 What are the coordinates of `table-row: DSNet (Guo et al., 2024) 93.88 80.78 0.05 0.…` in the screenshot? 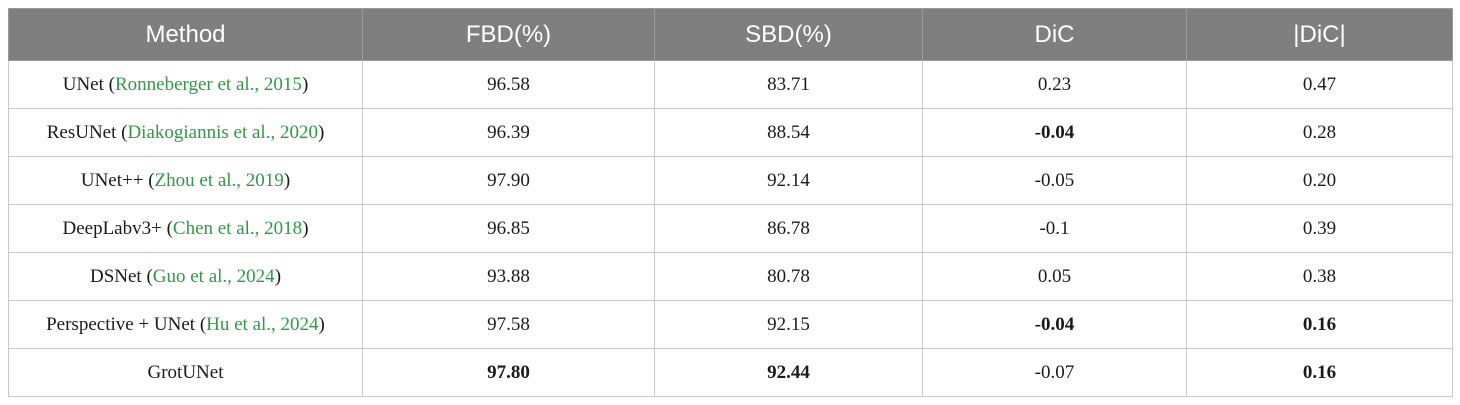 It's located at (730, 276).